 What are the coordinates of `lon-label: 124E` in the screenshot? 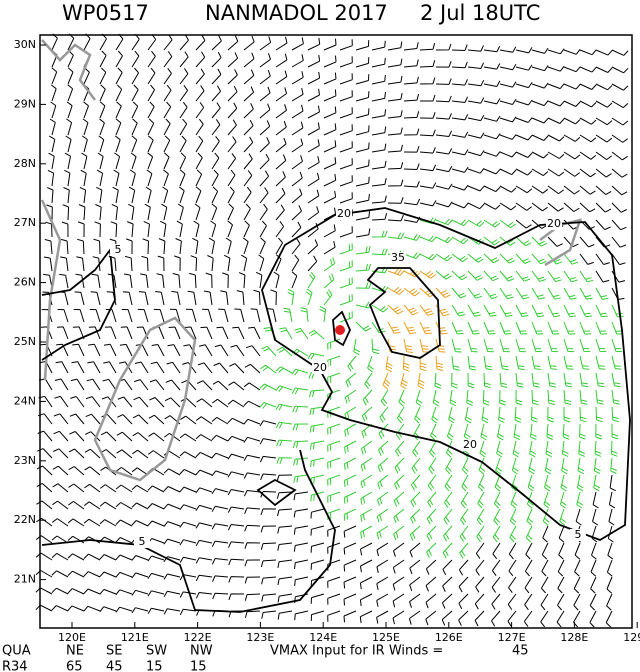 It's located at (323, 637).